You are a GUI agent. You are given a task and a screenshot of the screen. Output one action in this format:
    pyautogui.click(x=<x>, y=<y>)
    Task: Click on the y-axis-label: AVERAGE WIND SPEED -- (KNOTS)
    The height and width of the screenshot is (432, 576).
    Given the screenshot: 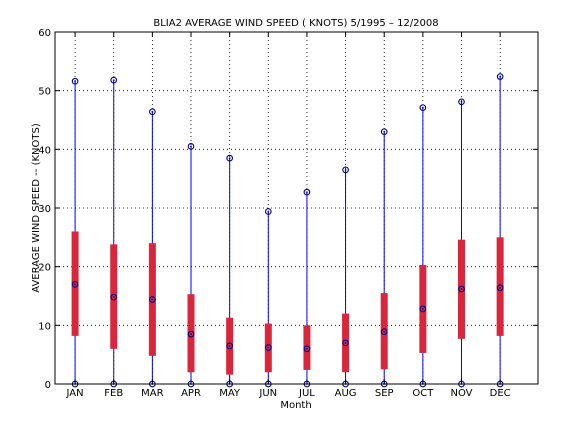 What is the action you would take?
    pyautogui.click(x=36, y=208)
    